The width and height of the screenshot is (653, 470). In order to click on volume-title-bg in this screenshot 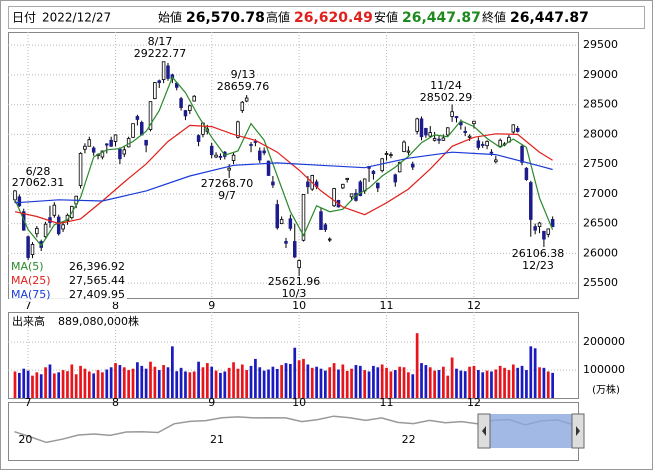, I will do `click(82, 321)`.